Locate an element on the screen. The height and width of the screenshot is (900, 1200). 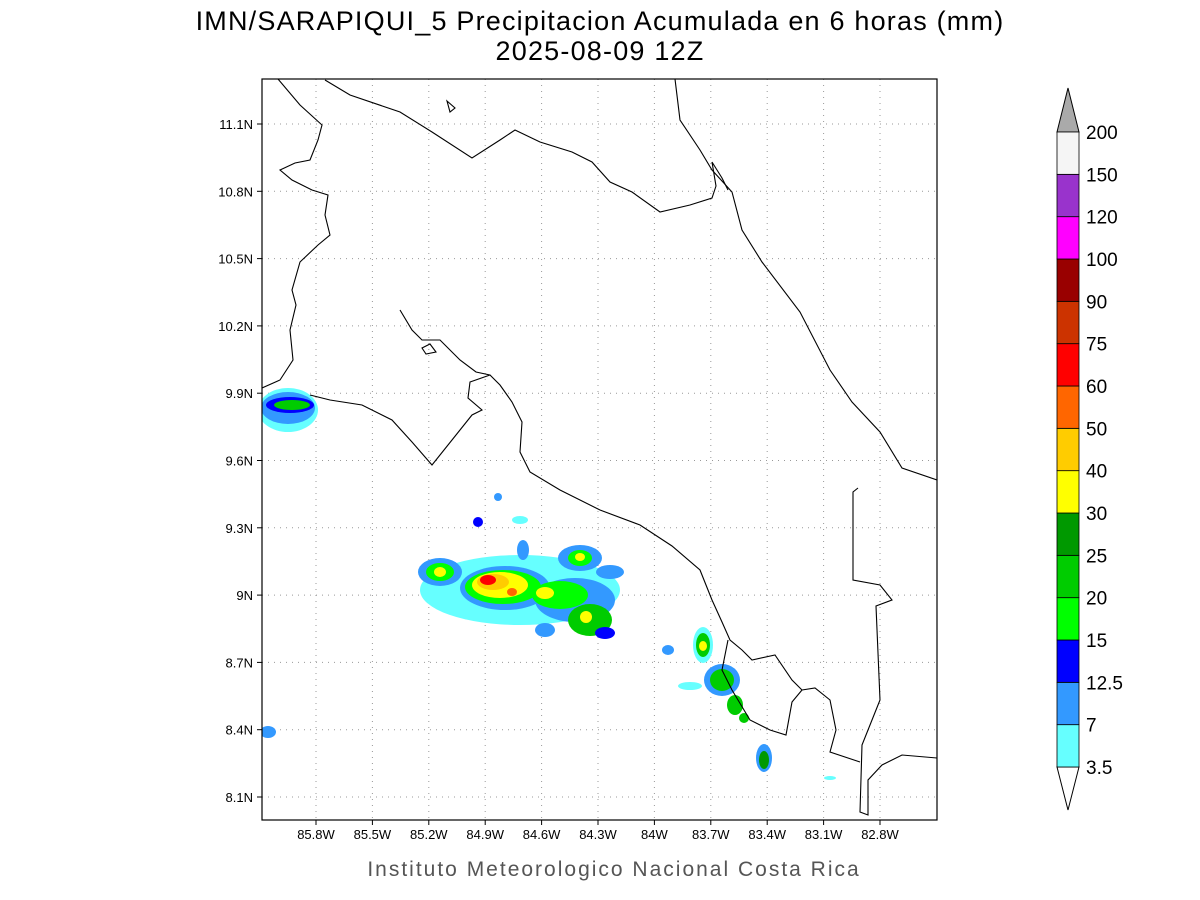
colorbar-label: 40 is located at coordinates (1096, 472).